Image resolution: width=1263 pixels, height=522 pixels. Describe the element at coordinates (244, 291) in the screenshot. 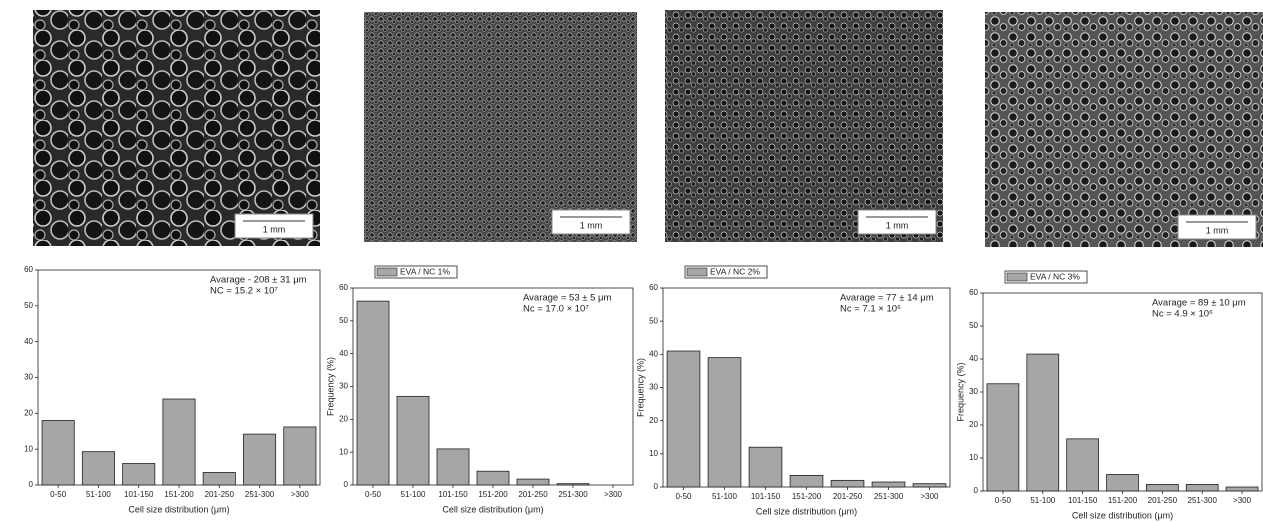

I see `annotation: NC = 15.2 × 10⁷` at that location.